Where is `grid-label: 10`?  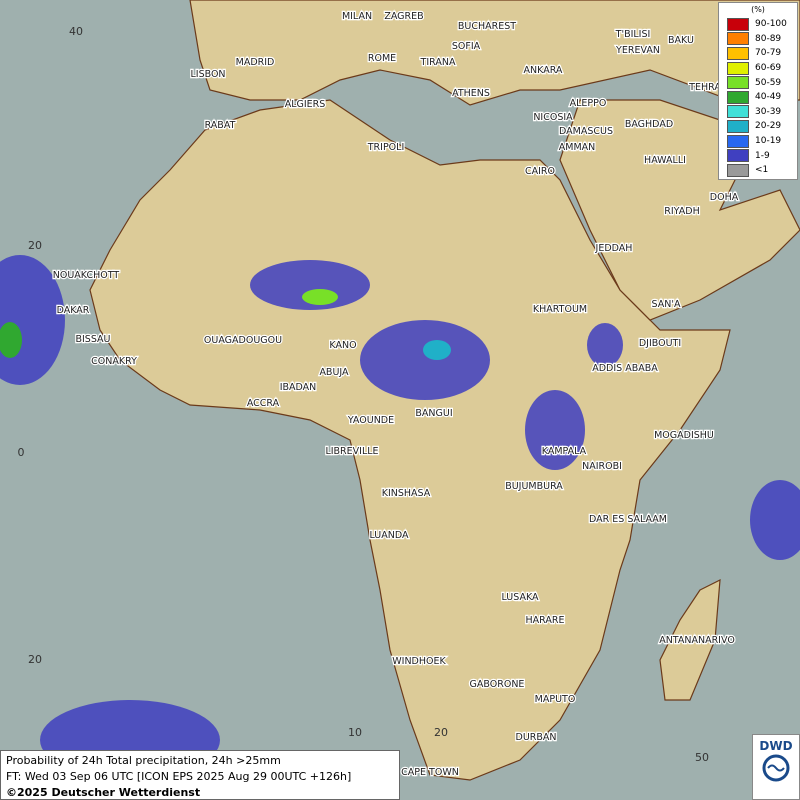 grid-label: 10 is located at coordinates (355, 732).